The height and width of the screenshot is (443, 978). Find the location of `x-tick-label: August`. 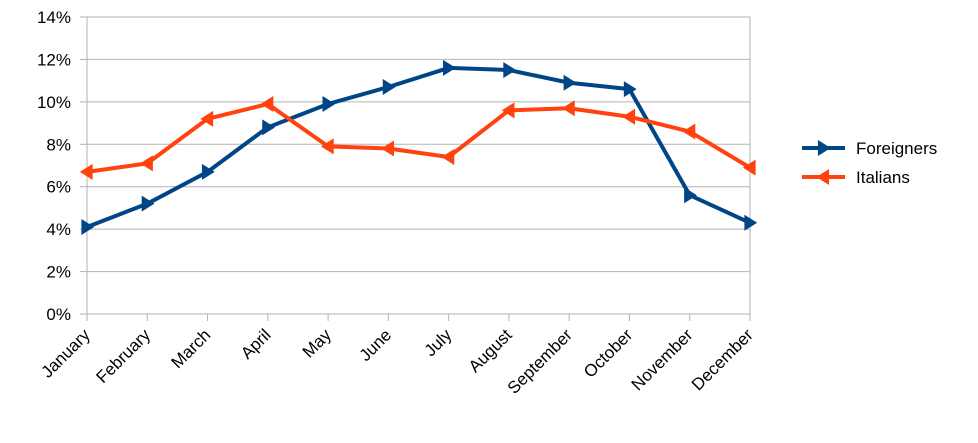

x-tick-label: August is located at coordinates (490, 350).